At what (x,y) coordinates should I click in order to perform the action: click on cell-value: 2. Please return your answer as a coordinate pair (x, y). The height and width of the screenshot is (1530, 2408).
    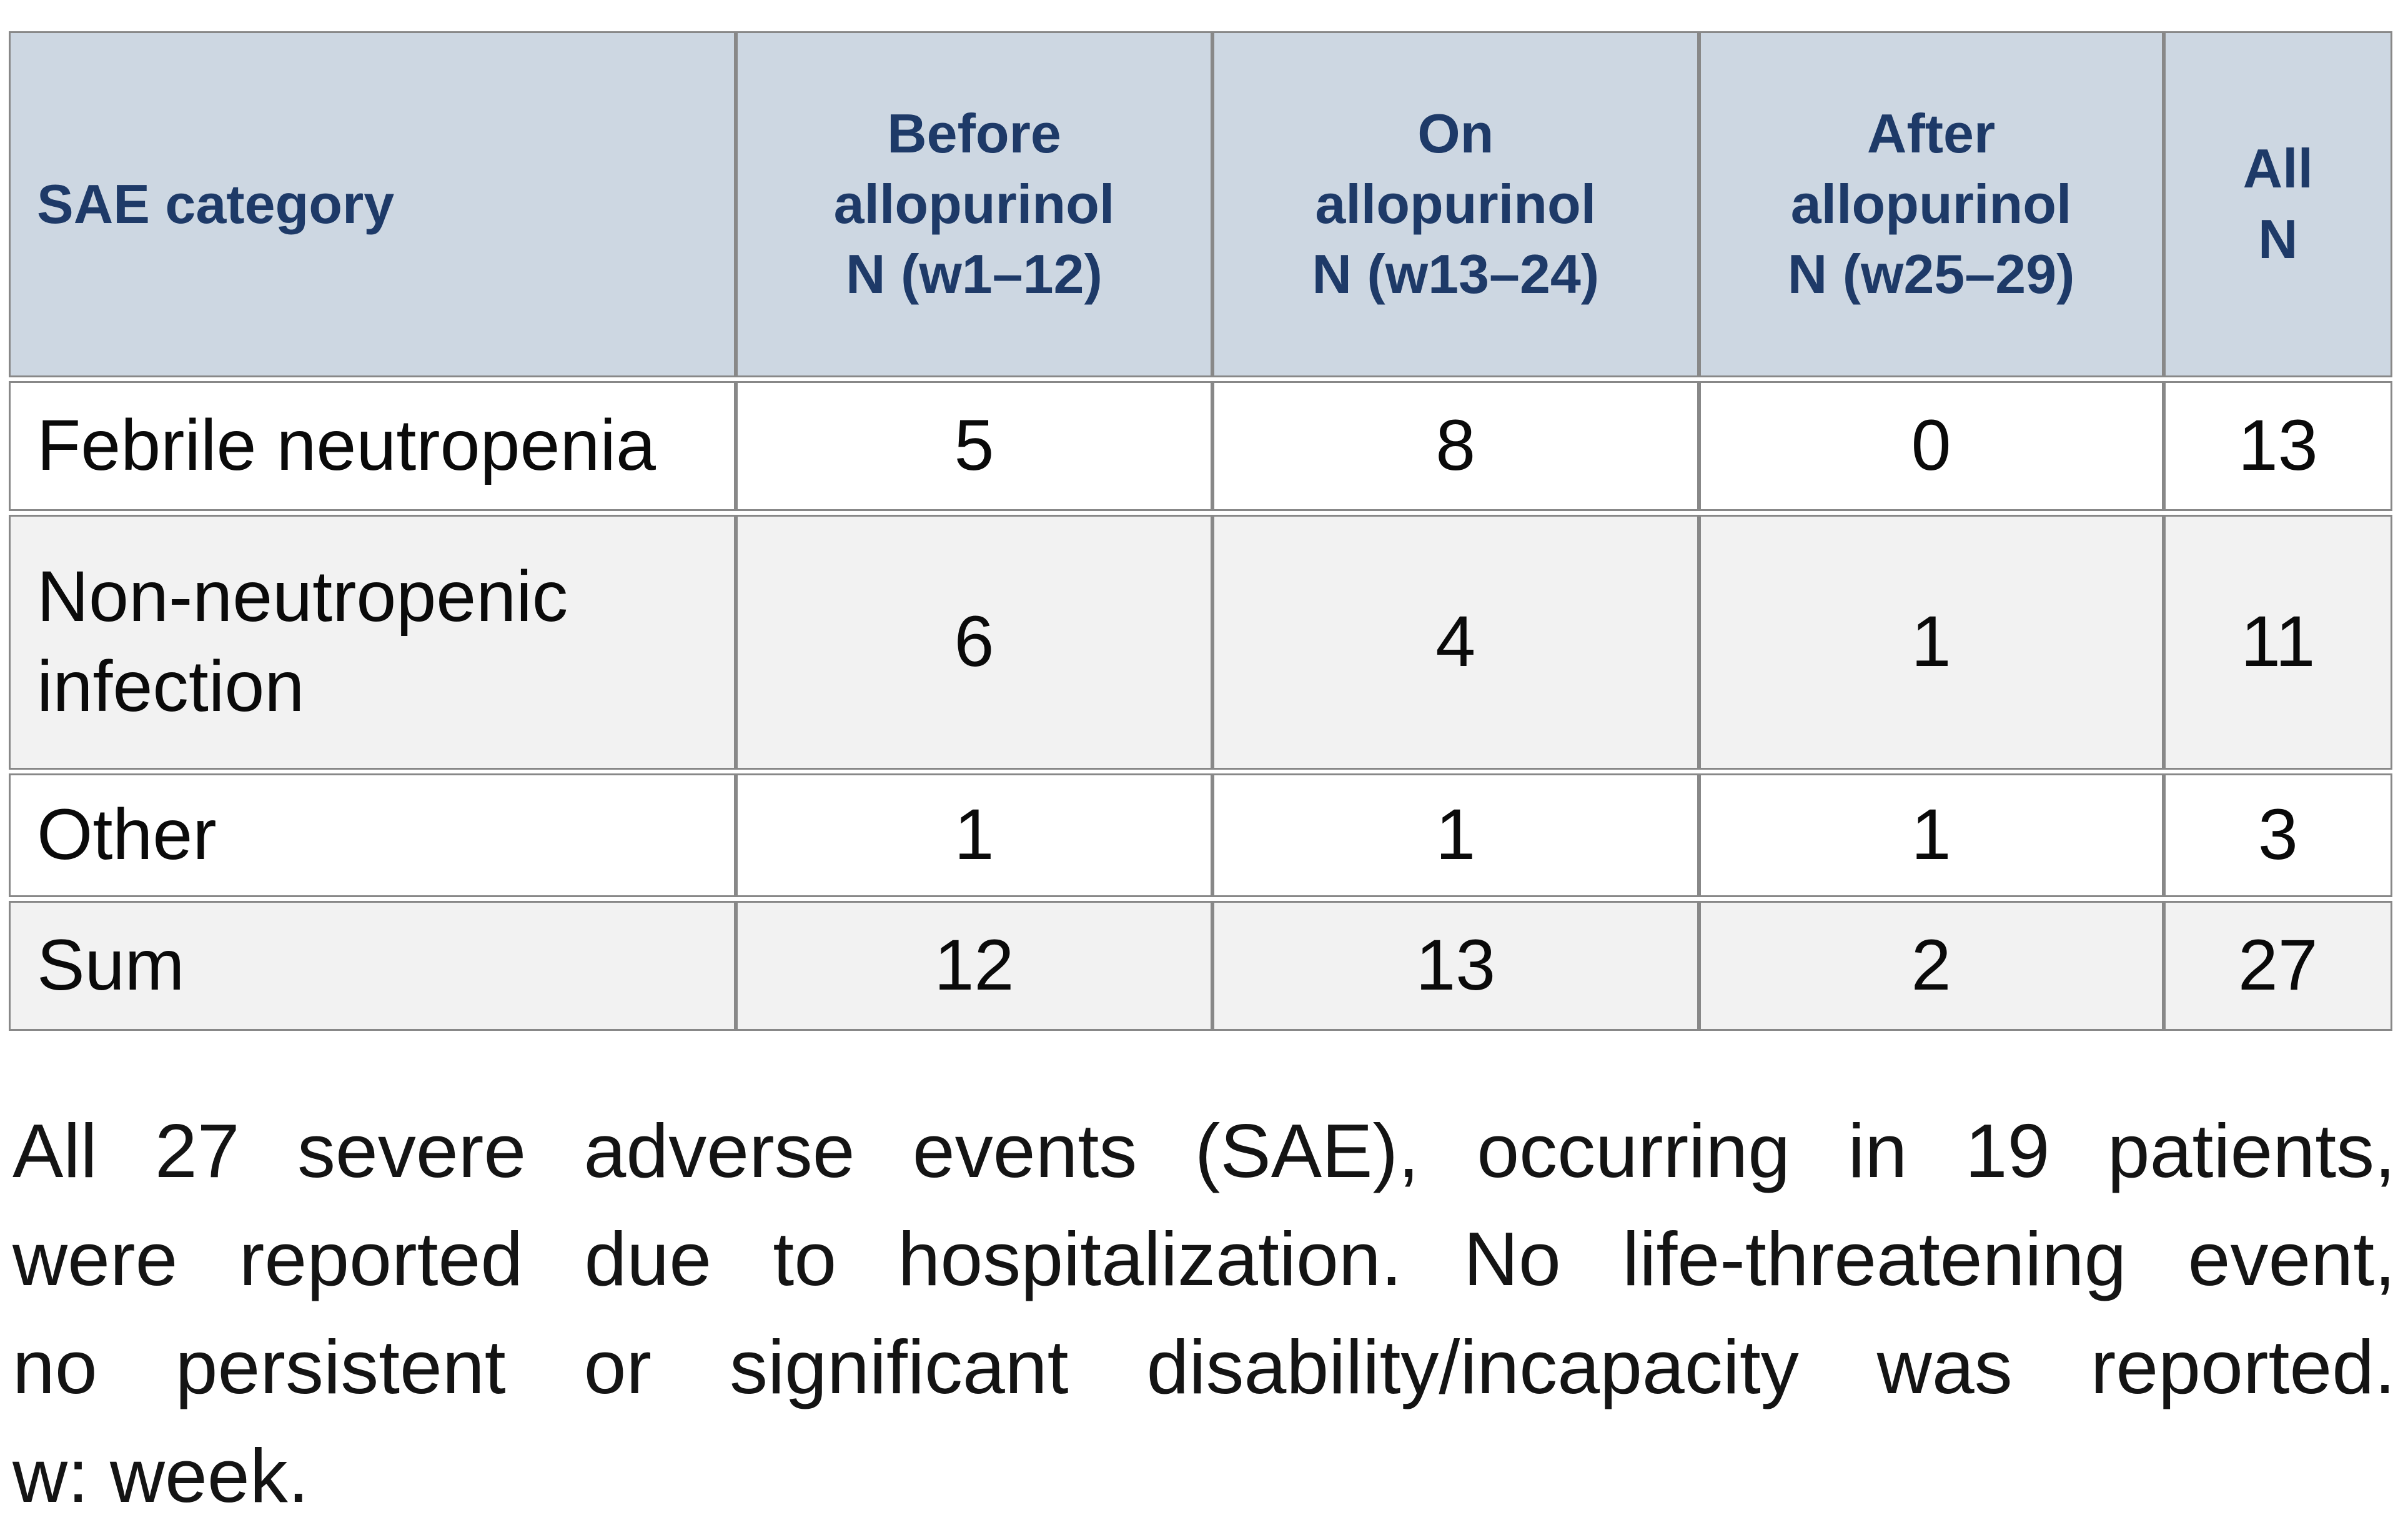
    Looking at the image, I should click on (1931, 966).